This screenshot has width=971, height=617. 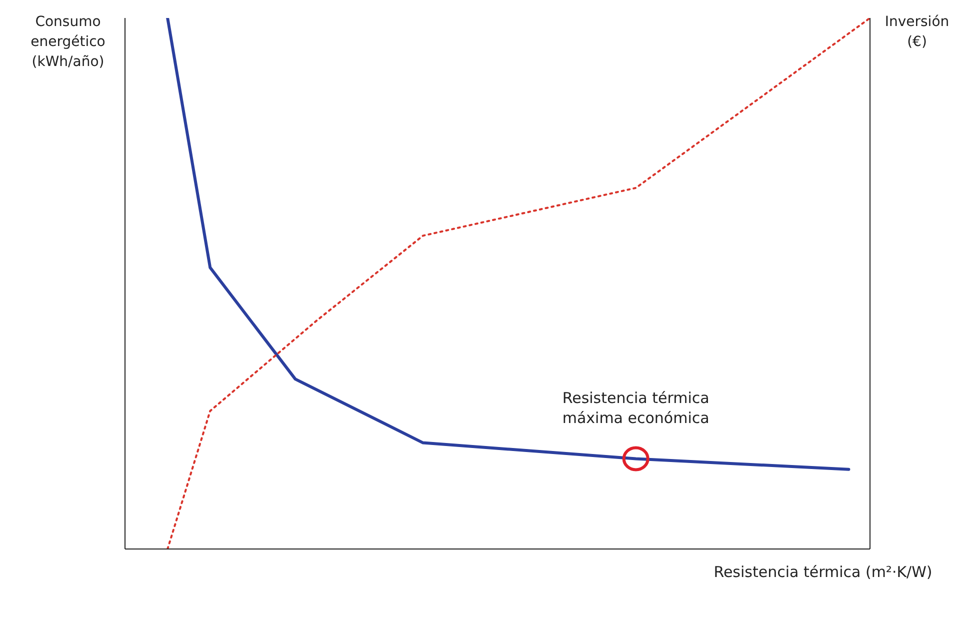 I want to click on annotation: Resistencia térmica máxima económica, so click(x=635, y=408).